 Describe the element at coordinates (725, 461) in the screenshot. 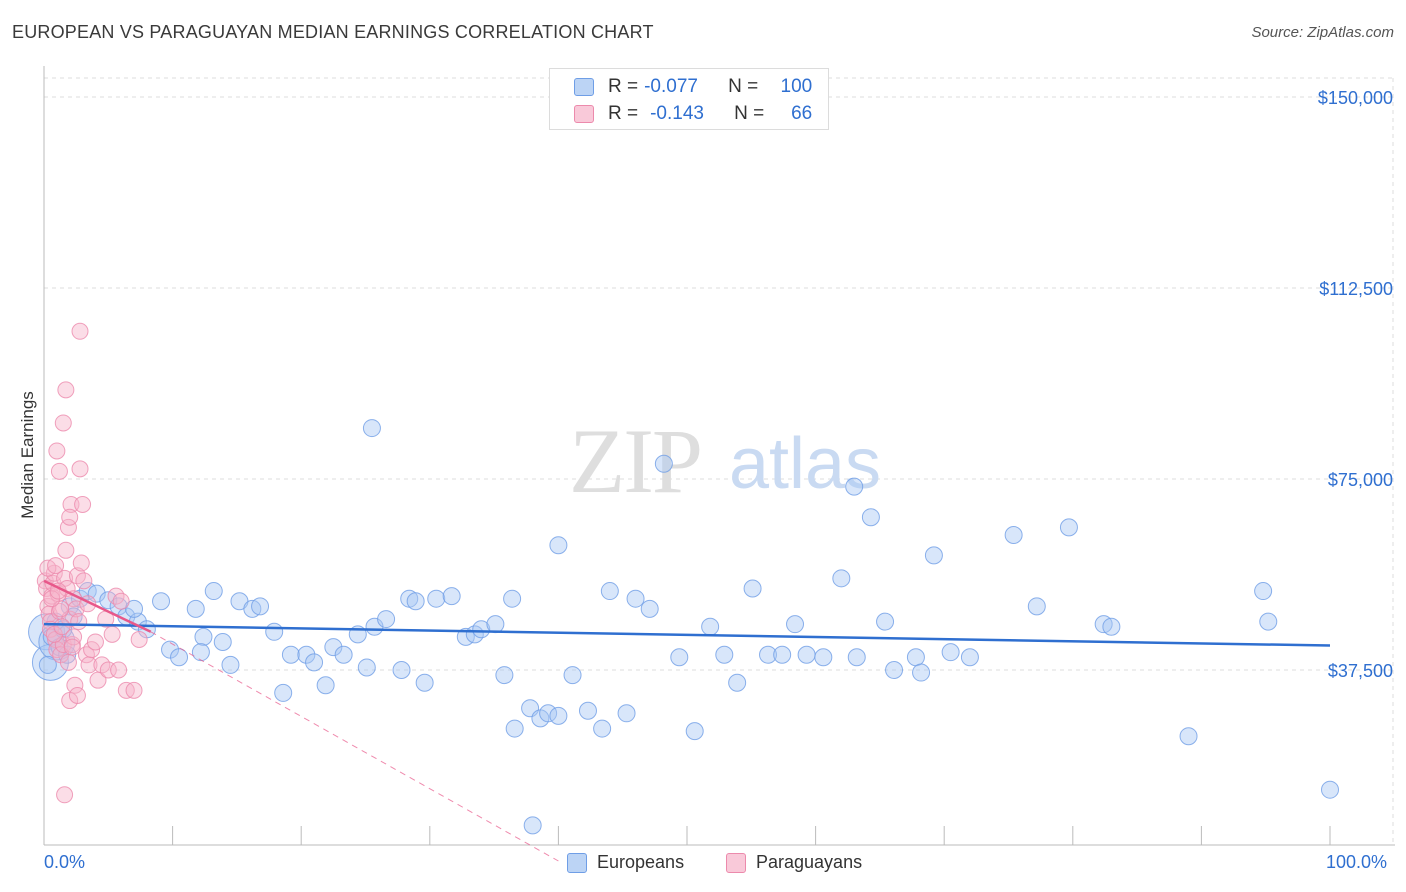

I see `watermark-zipatlas: ZIP atlas` at that location.